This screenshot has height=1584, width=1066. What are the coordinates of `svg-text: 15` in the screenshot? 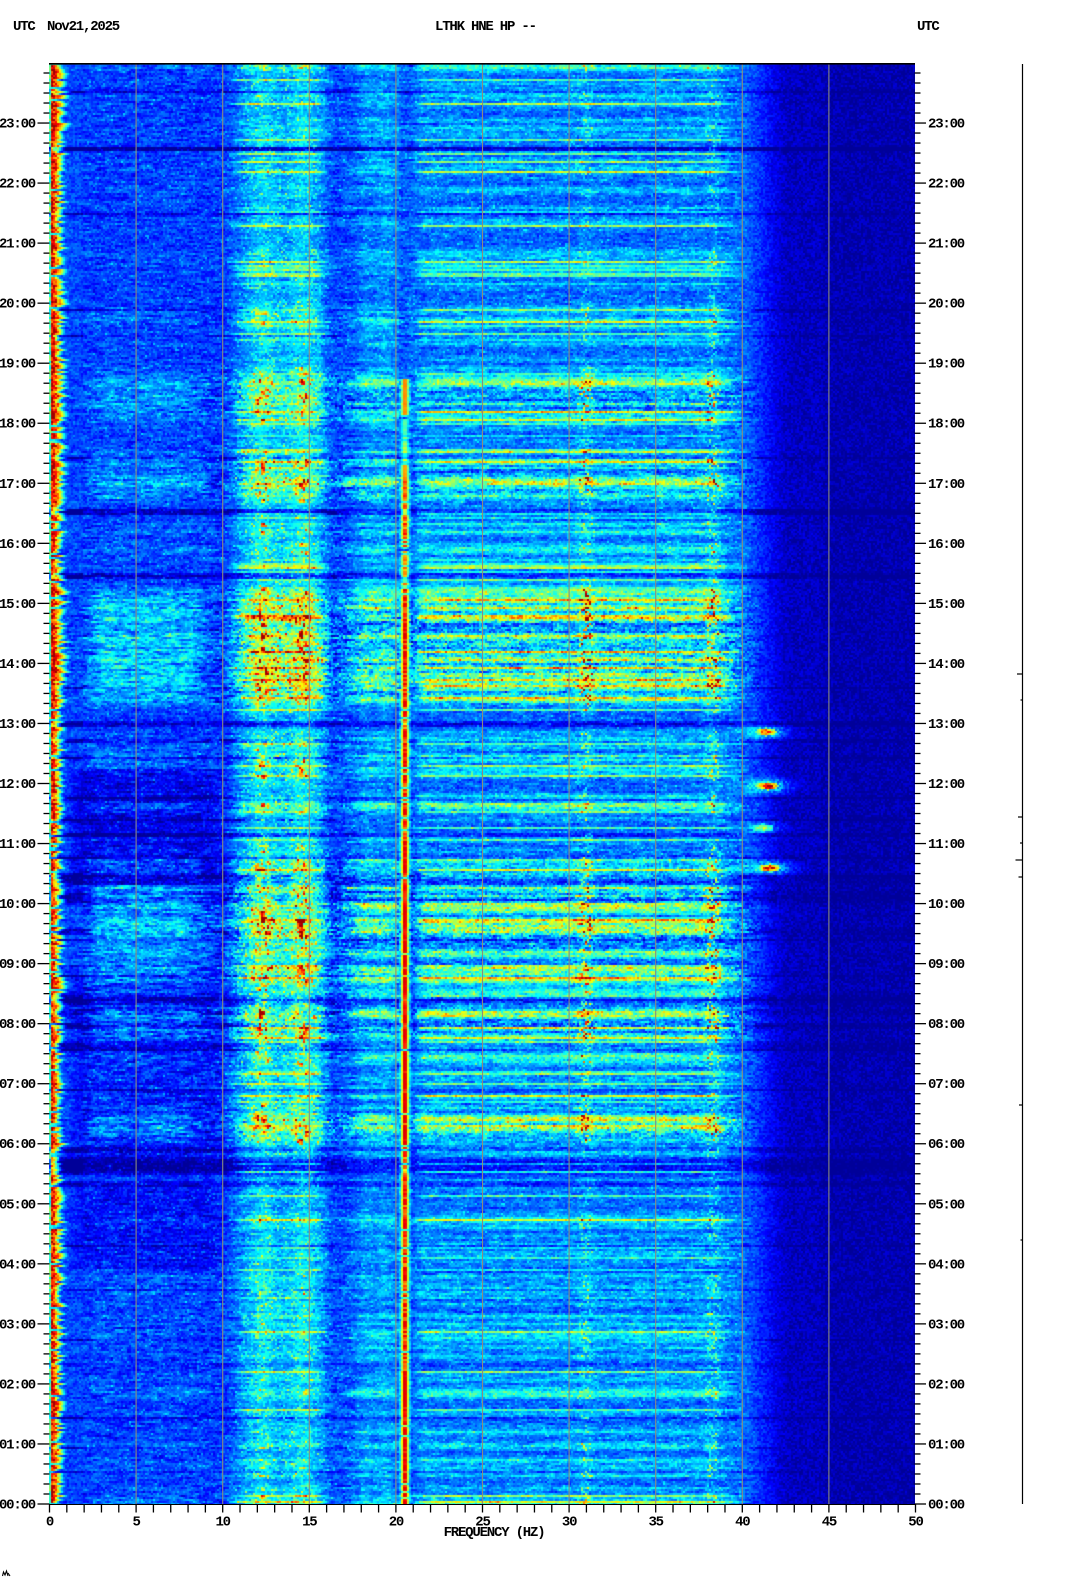 It's located at (309, 1522).